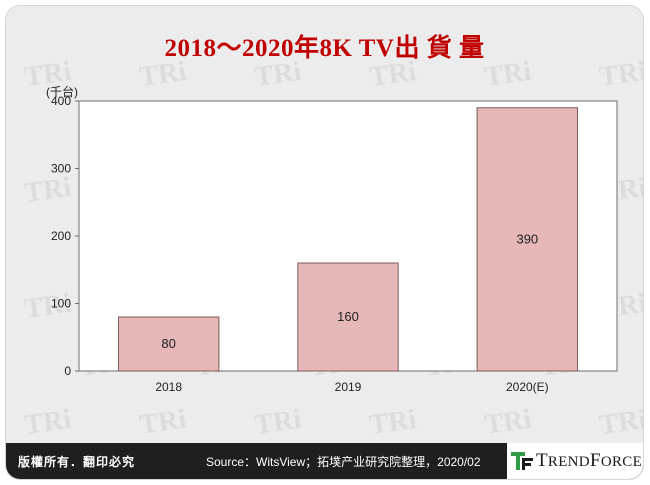  I want to click on bar-2018, so click(168, 344).